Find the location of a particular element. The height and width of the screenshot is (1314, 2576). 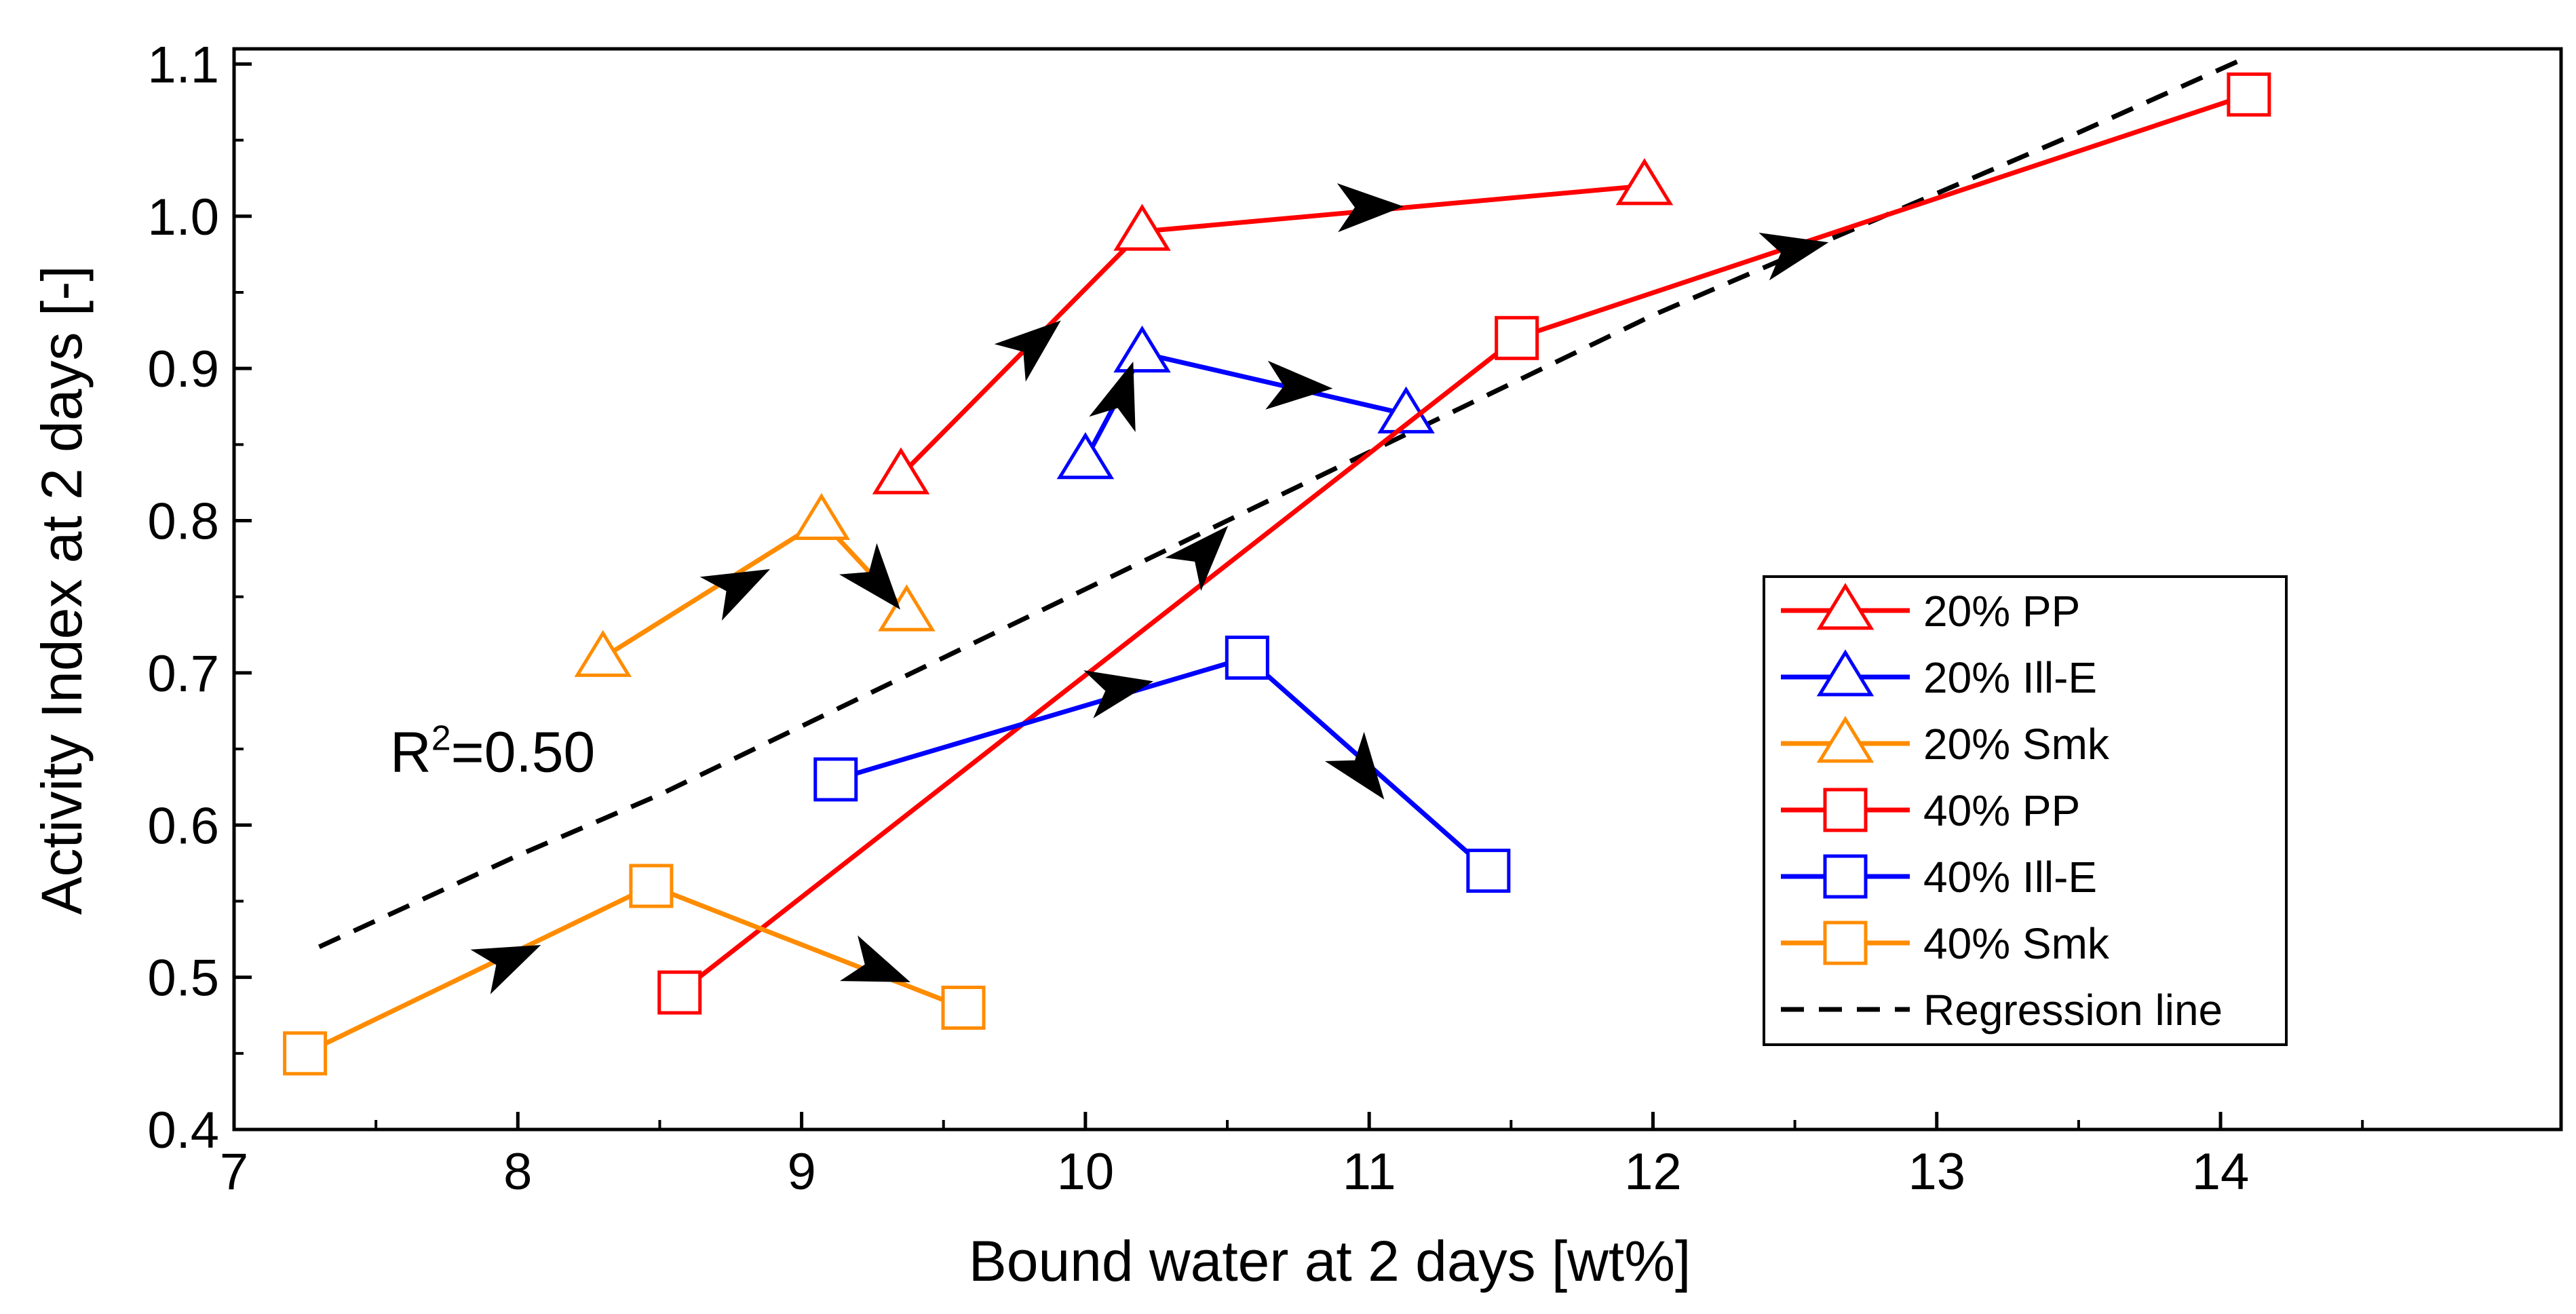

x-tick-label-10: 10 is located at coordinates (1086, 1172).